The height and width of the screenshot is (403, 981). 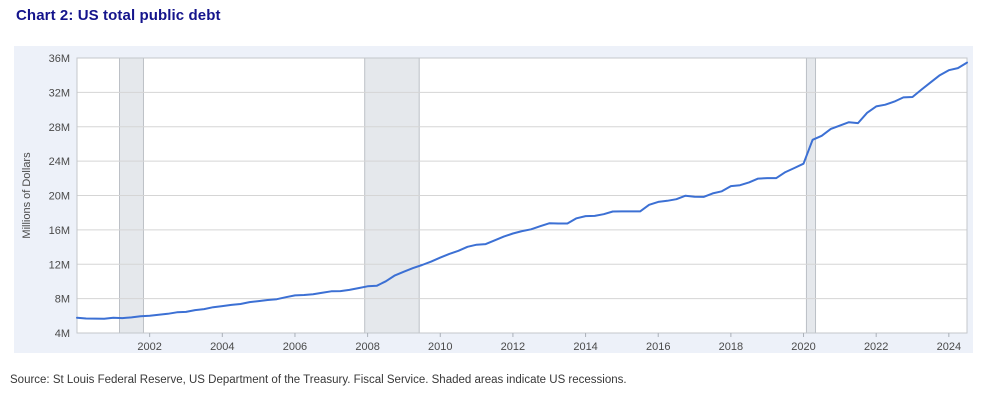 I want to click on y-tick-label: 20M, so click(x=59, y=197).